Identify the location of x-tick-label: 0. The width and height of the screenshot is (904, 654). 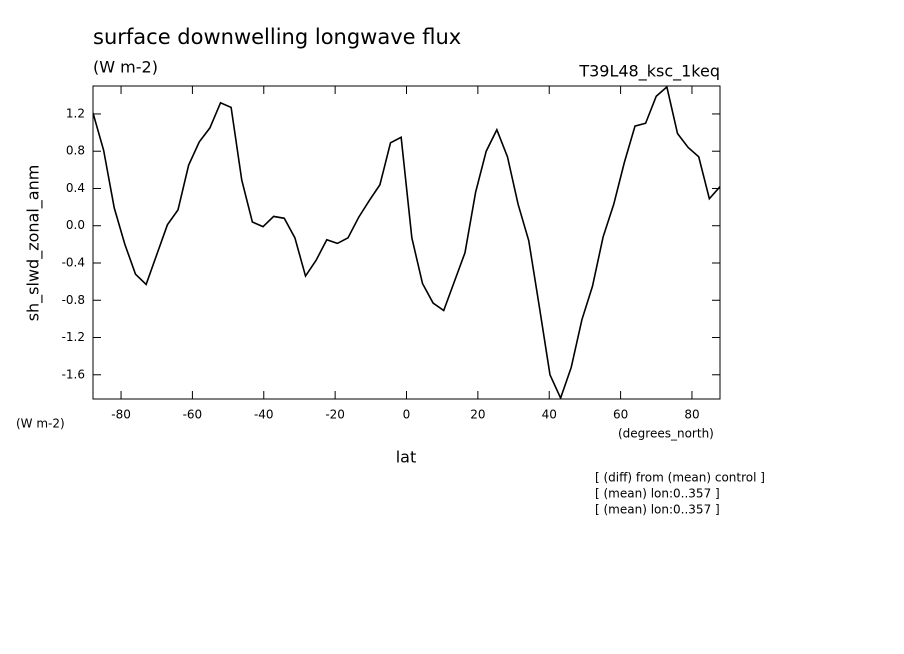
(407, 415).